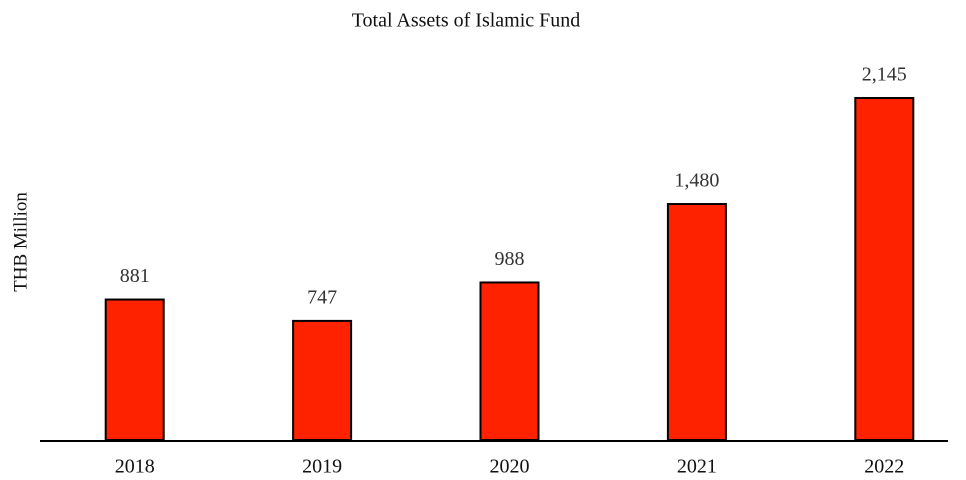  I want to click on x-tick-label: 2019, so click(322, 467).